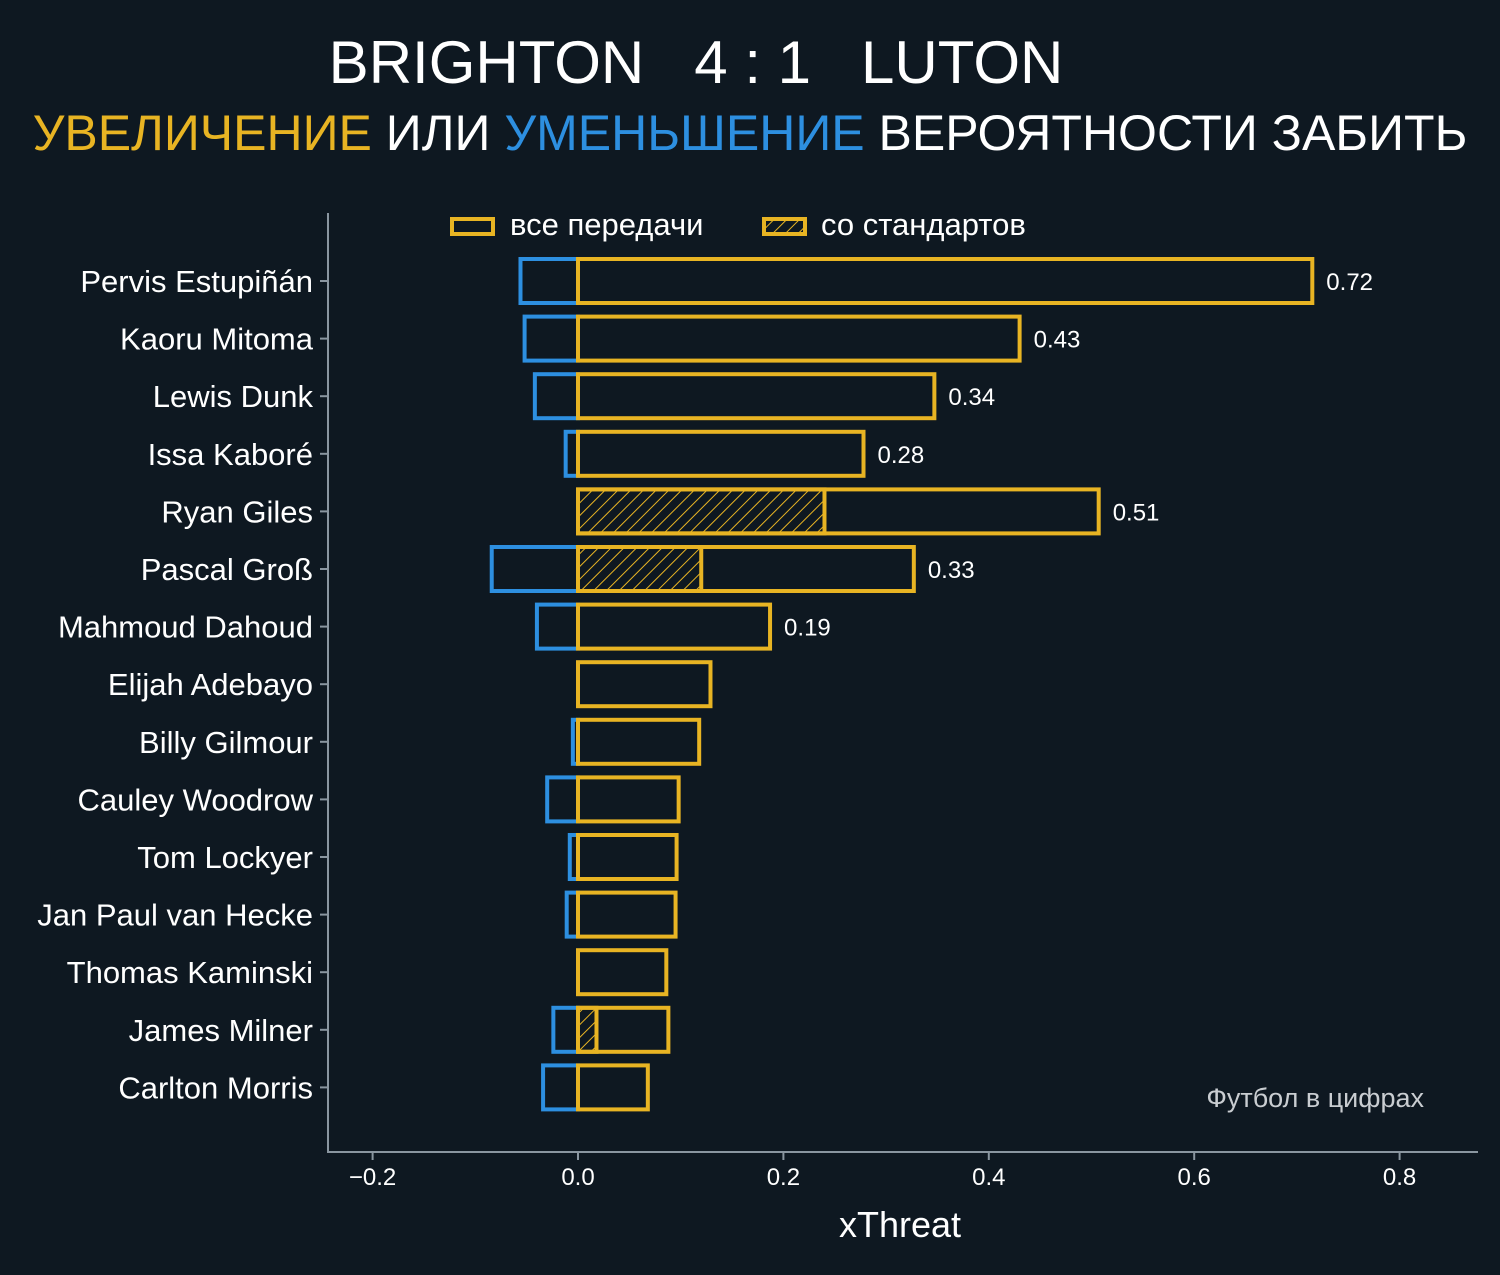  I want to click on player-label: Thomas Kaminski, so click(190, 972).